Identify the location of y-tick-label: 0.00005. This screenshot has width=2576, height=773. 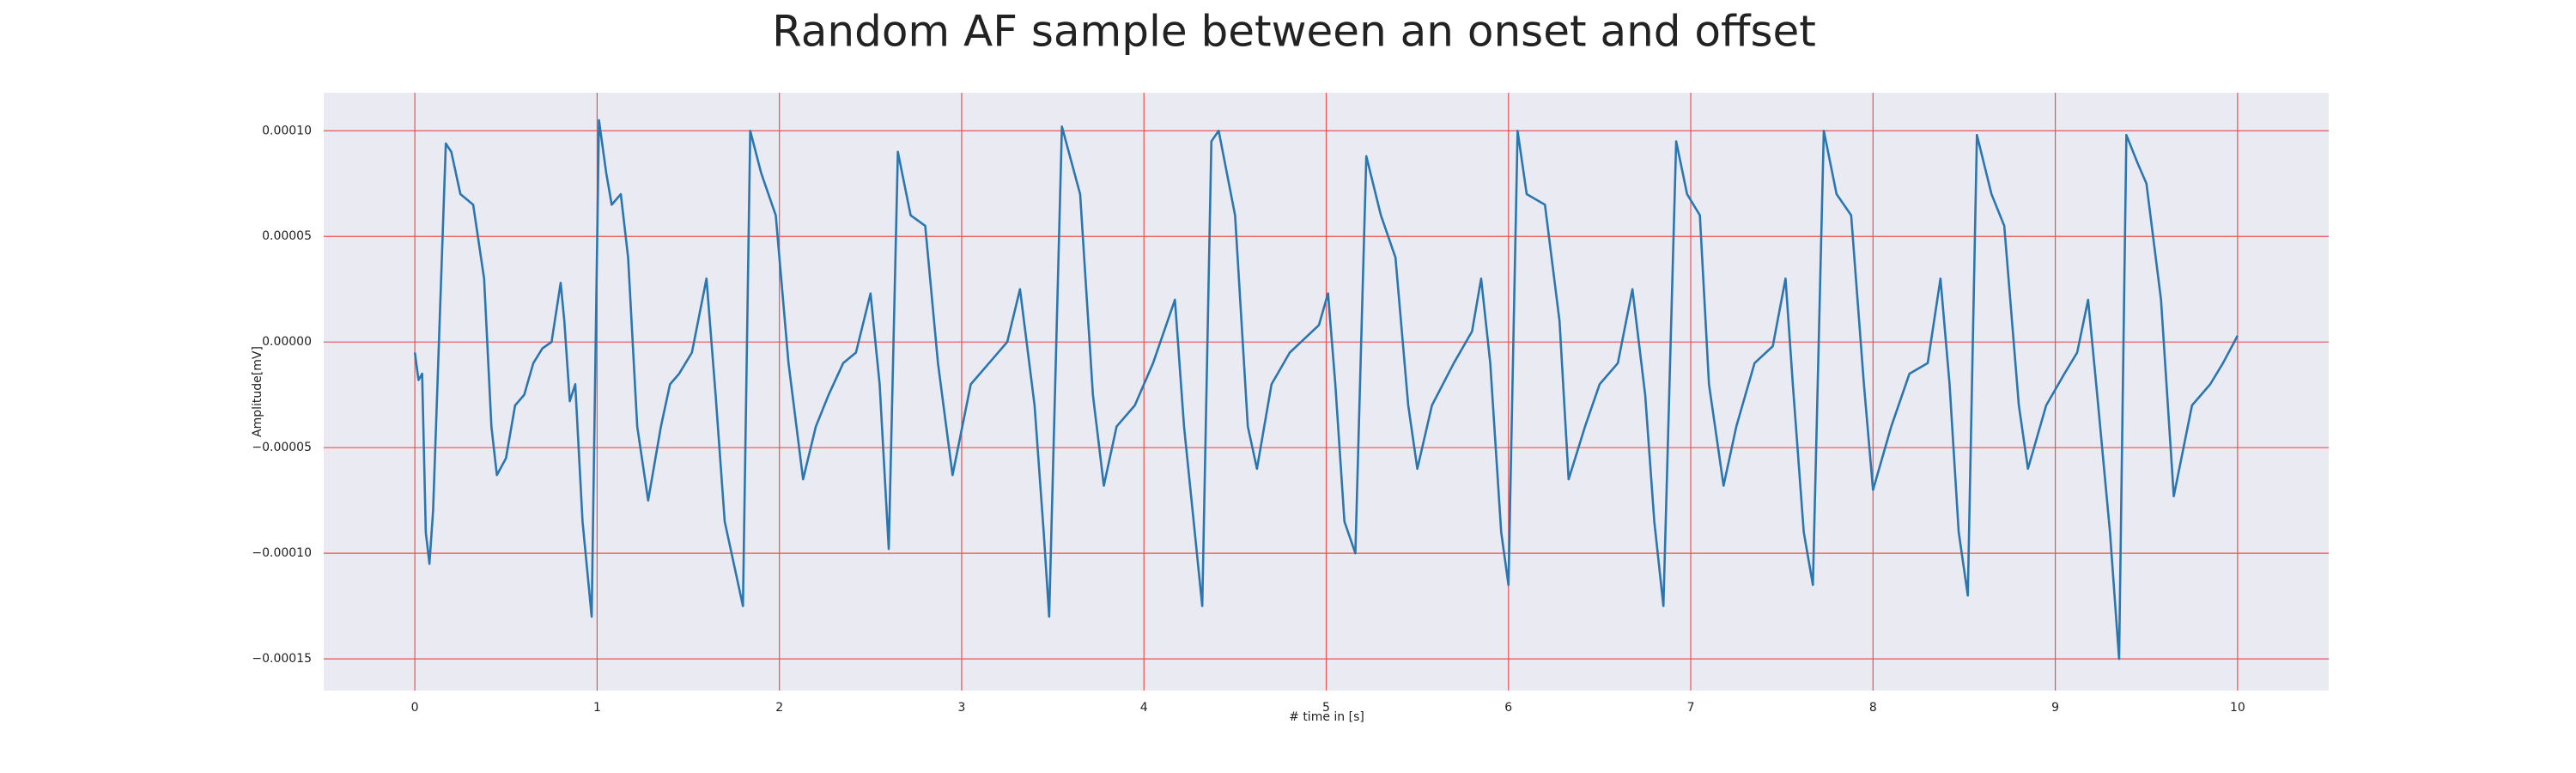
(287, 236).